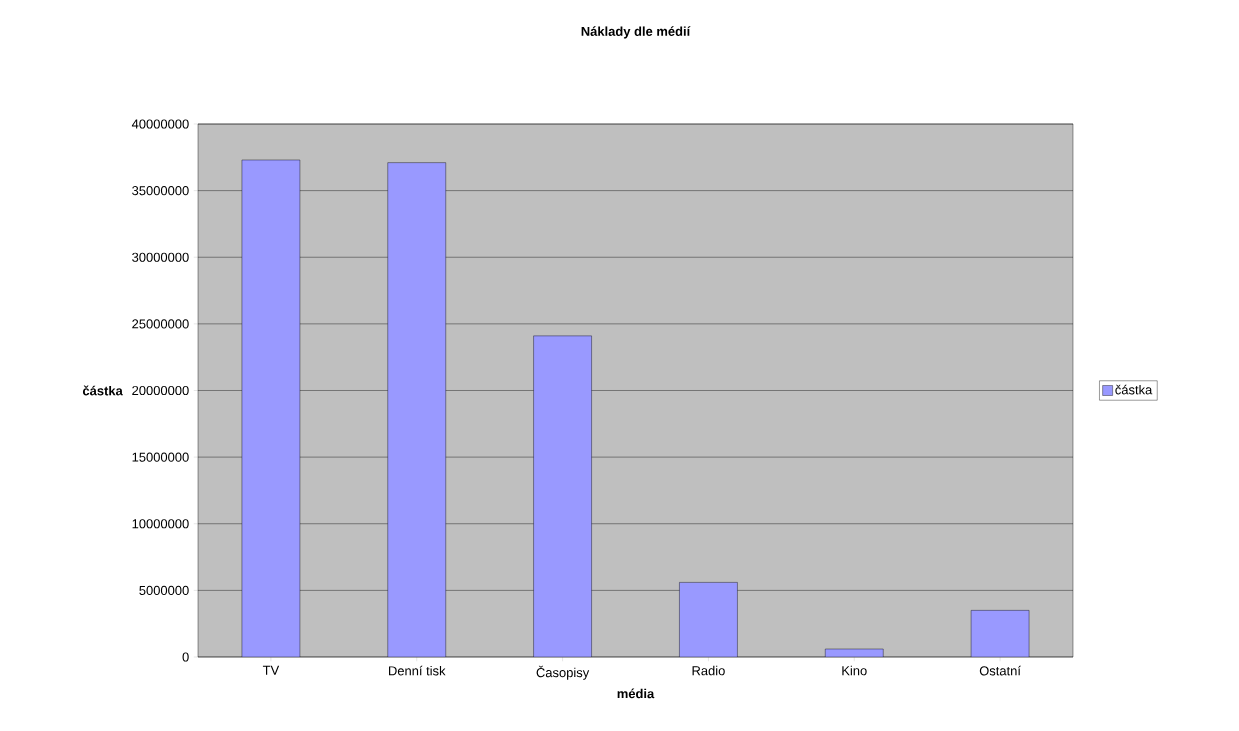 The width and height of the screenshot is (1239, 731). Describe the element at coordinates (164, 590) in the screenshot. I see `y-tick-label: 5000000` at that location.